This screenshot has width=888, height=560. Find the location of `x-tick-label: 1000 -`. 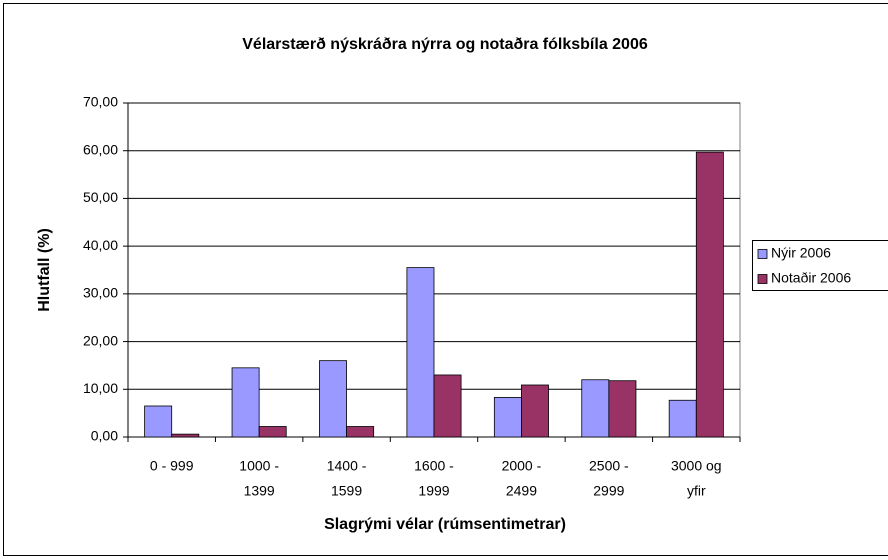

x-tick-label: 1000 - is located at coordinates (259, 466).